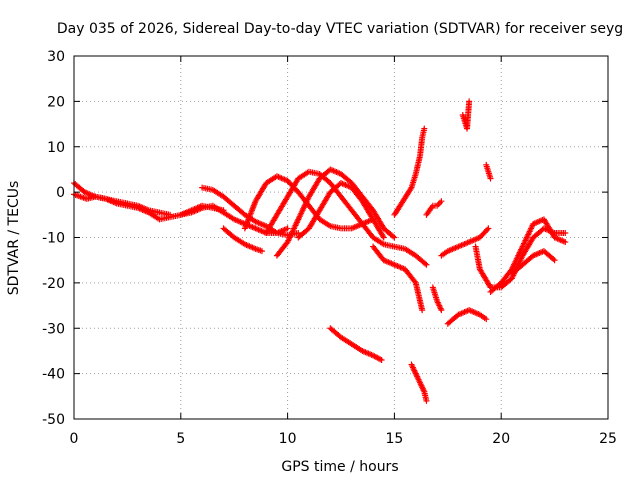 The image size is (640, 480). Describe the element at coordinates (53, 284) in the screenshot. I see `y-tick-label: -20` at that location.